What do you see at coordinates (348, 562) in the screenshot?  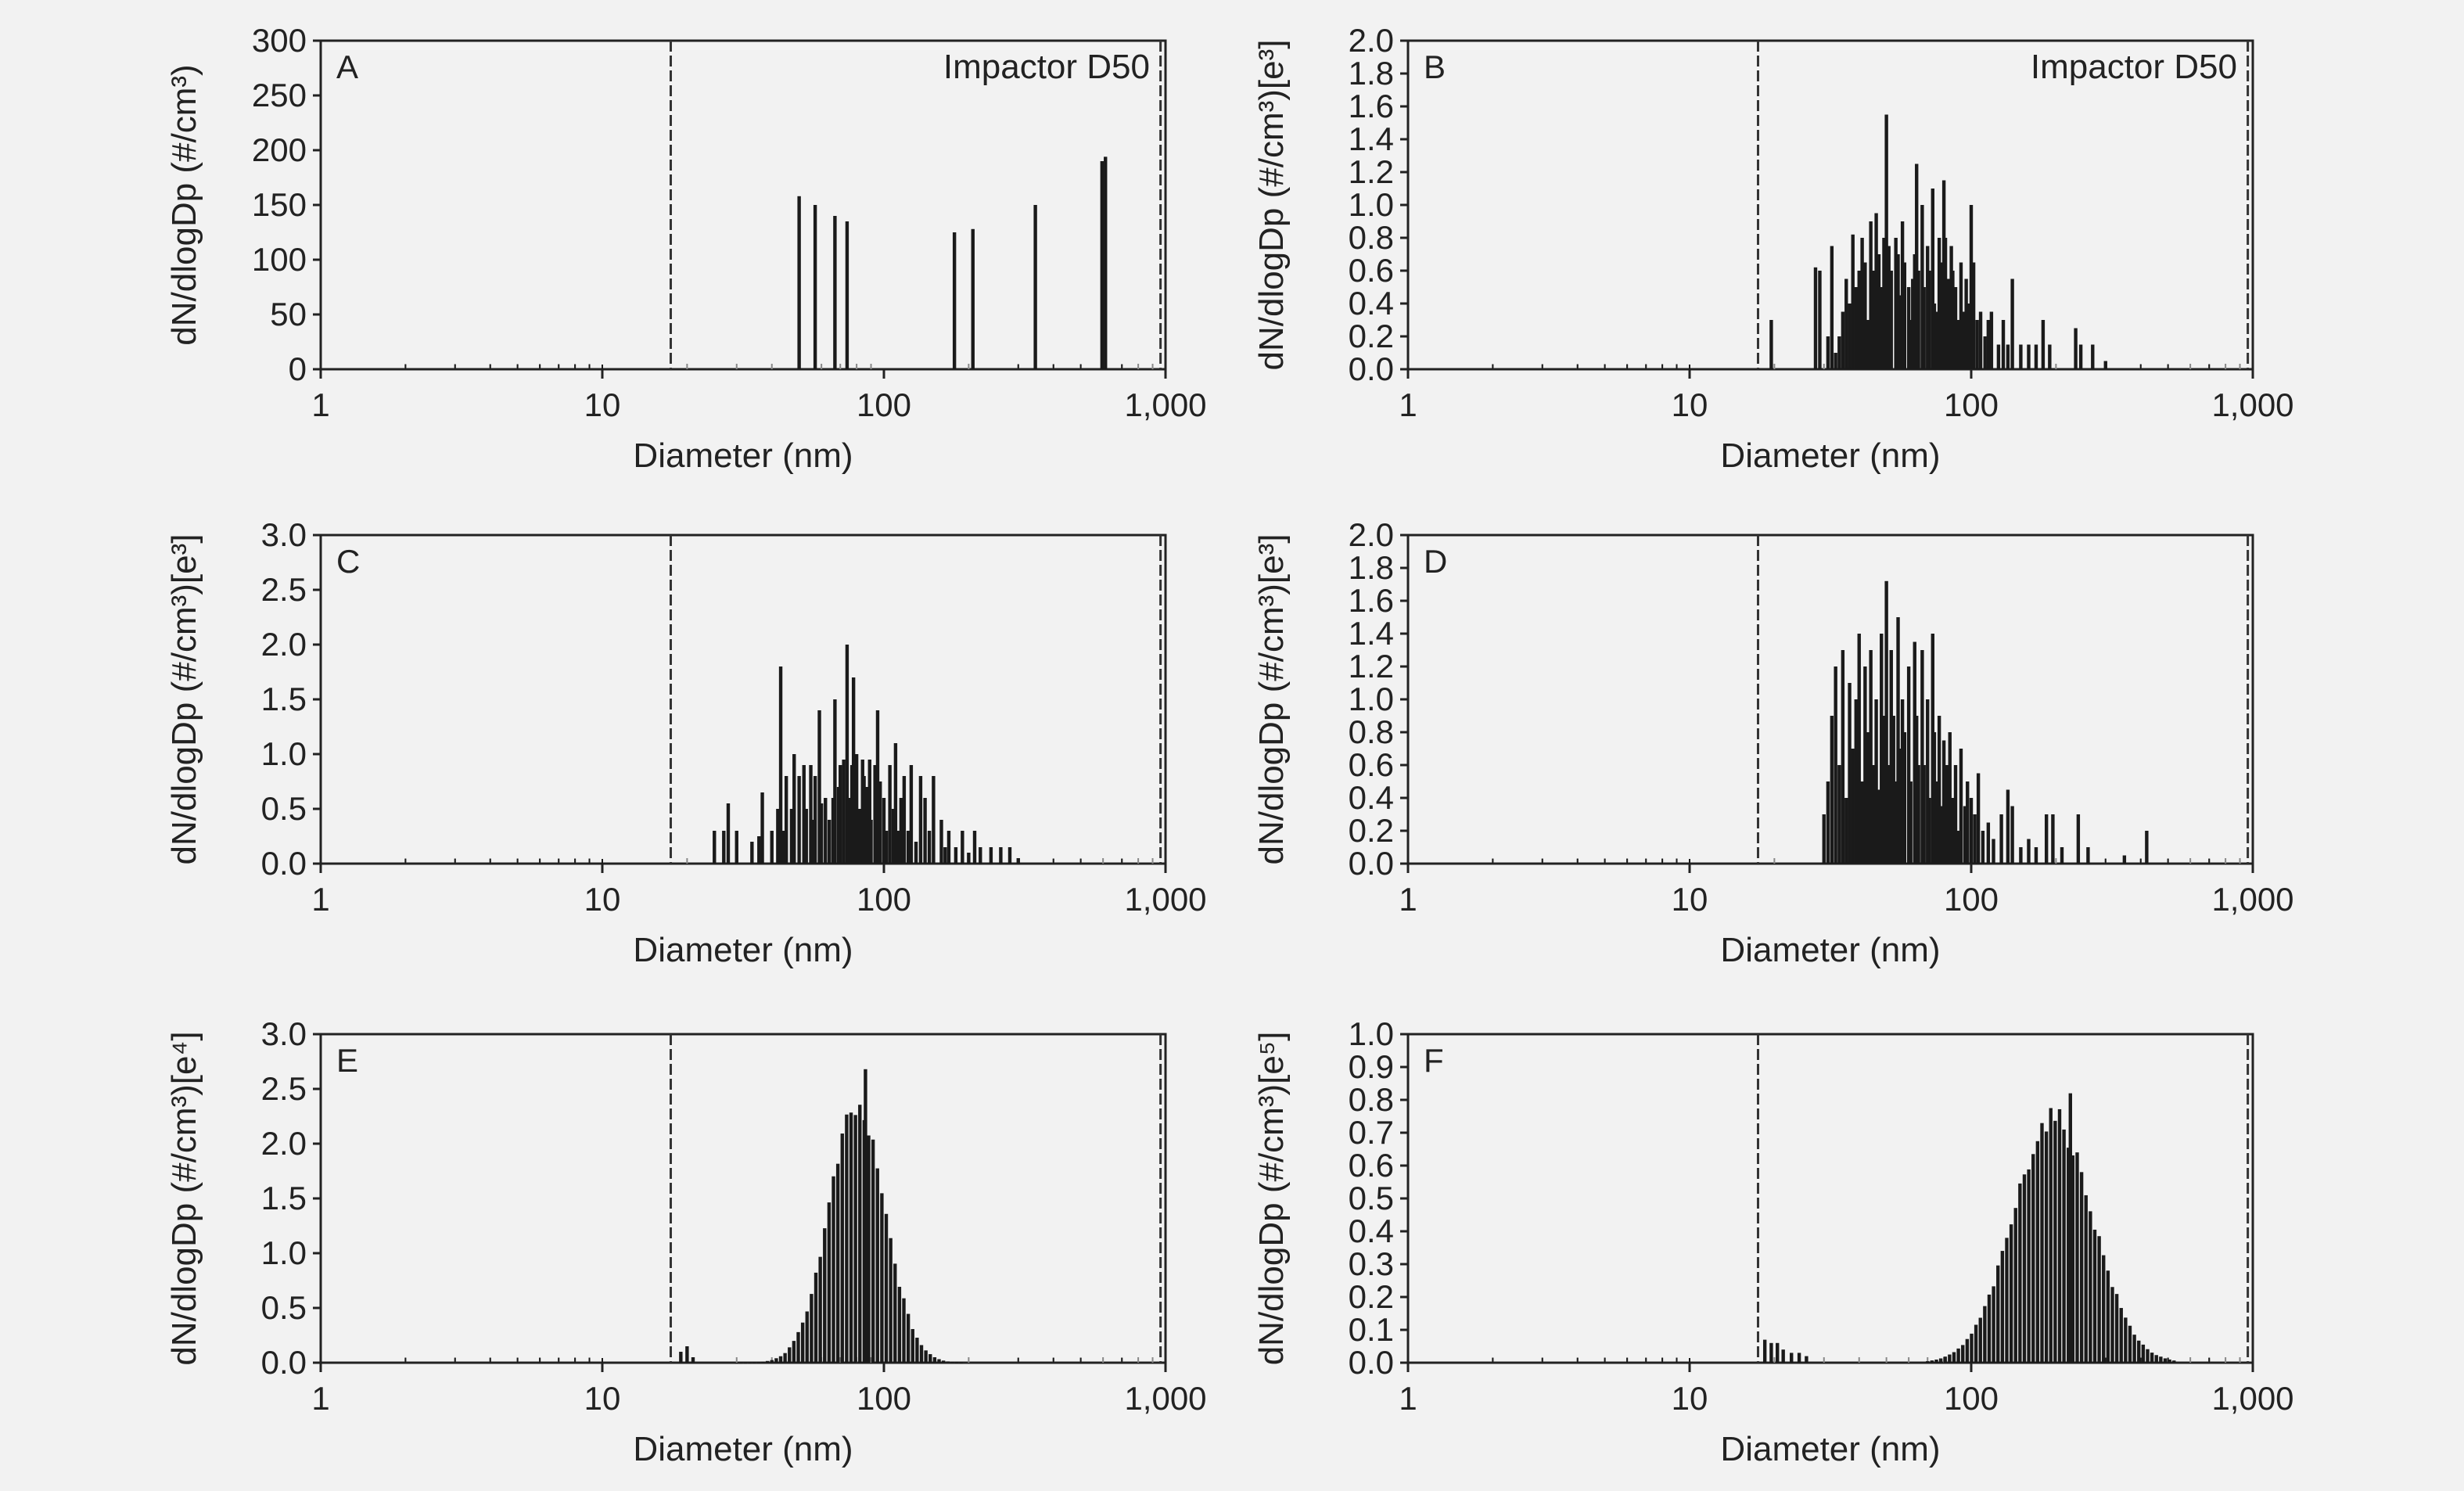 I see `panel-label: C` at bounding box center [348, 562].